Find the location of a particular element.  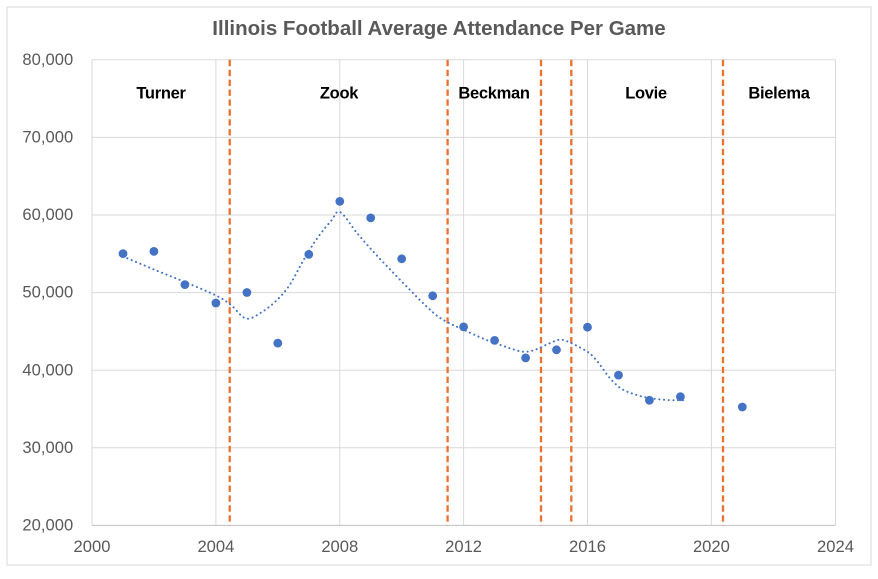

svg-text: 30,000 is located at coordinates (47, 447).